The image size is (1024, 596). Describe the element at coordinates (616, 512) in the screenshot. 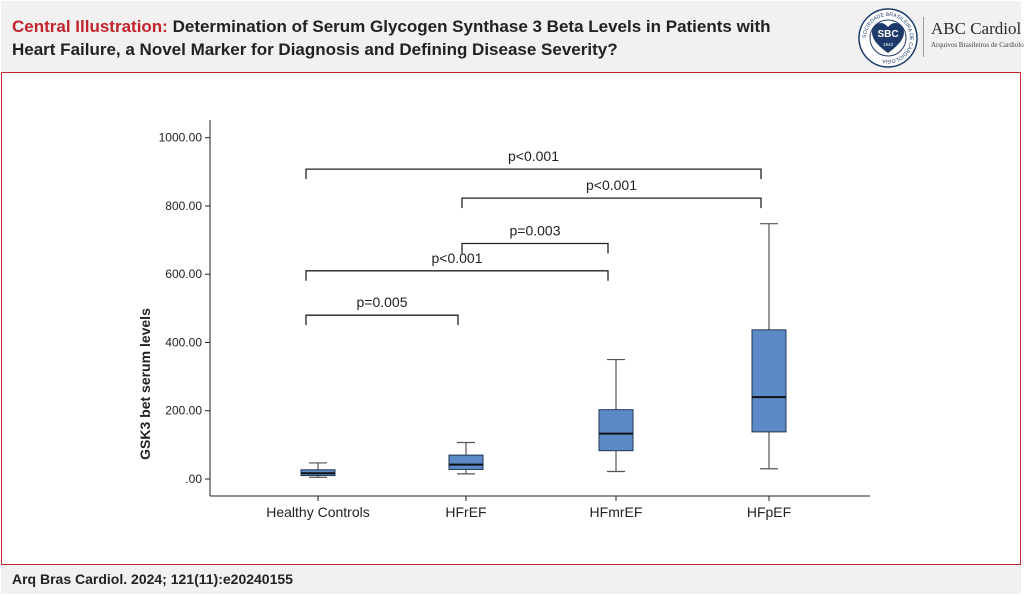

I see `x-tick-label: HFmrEF` at that location.